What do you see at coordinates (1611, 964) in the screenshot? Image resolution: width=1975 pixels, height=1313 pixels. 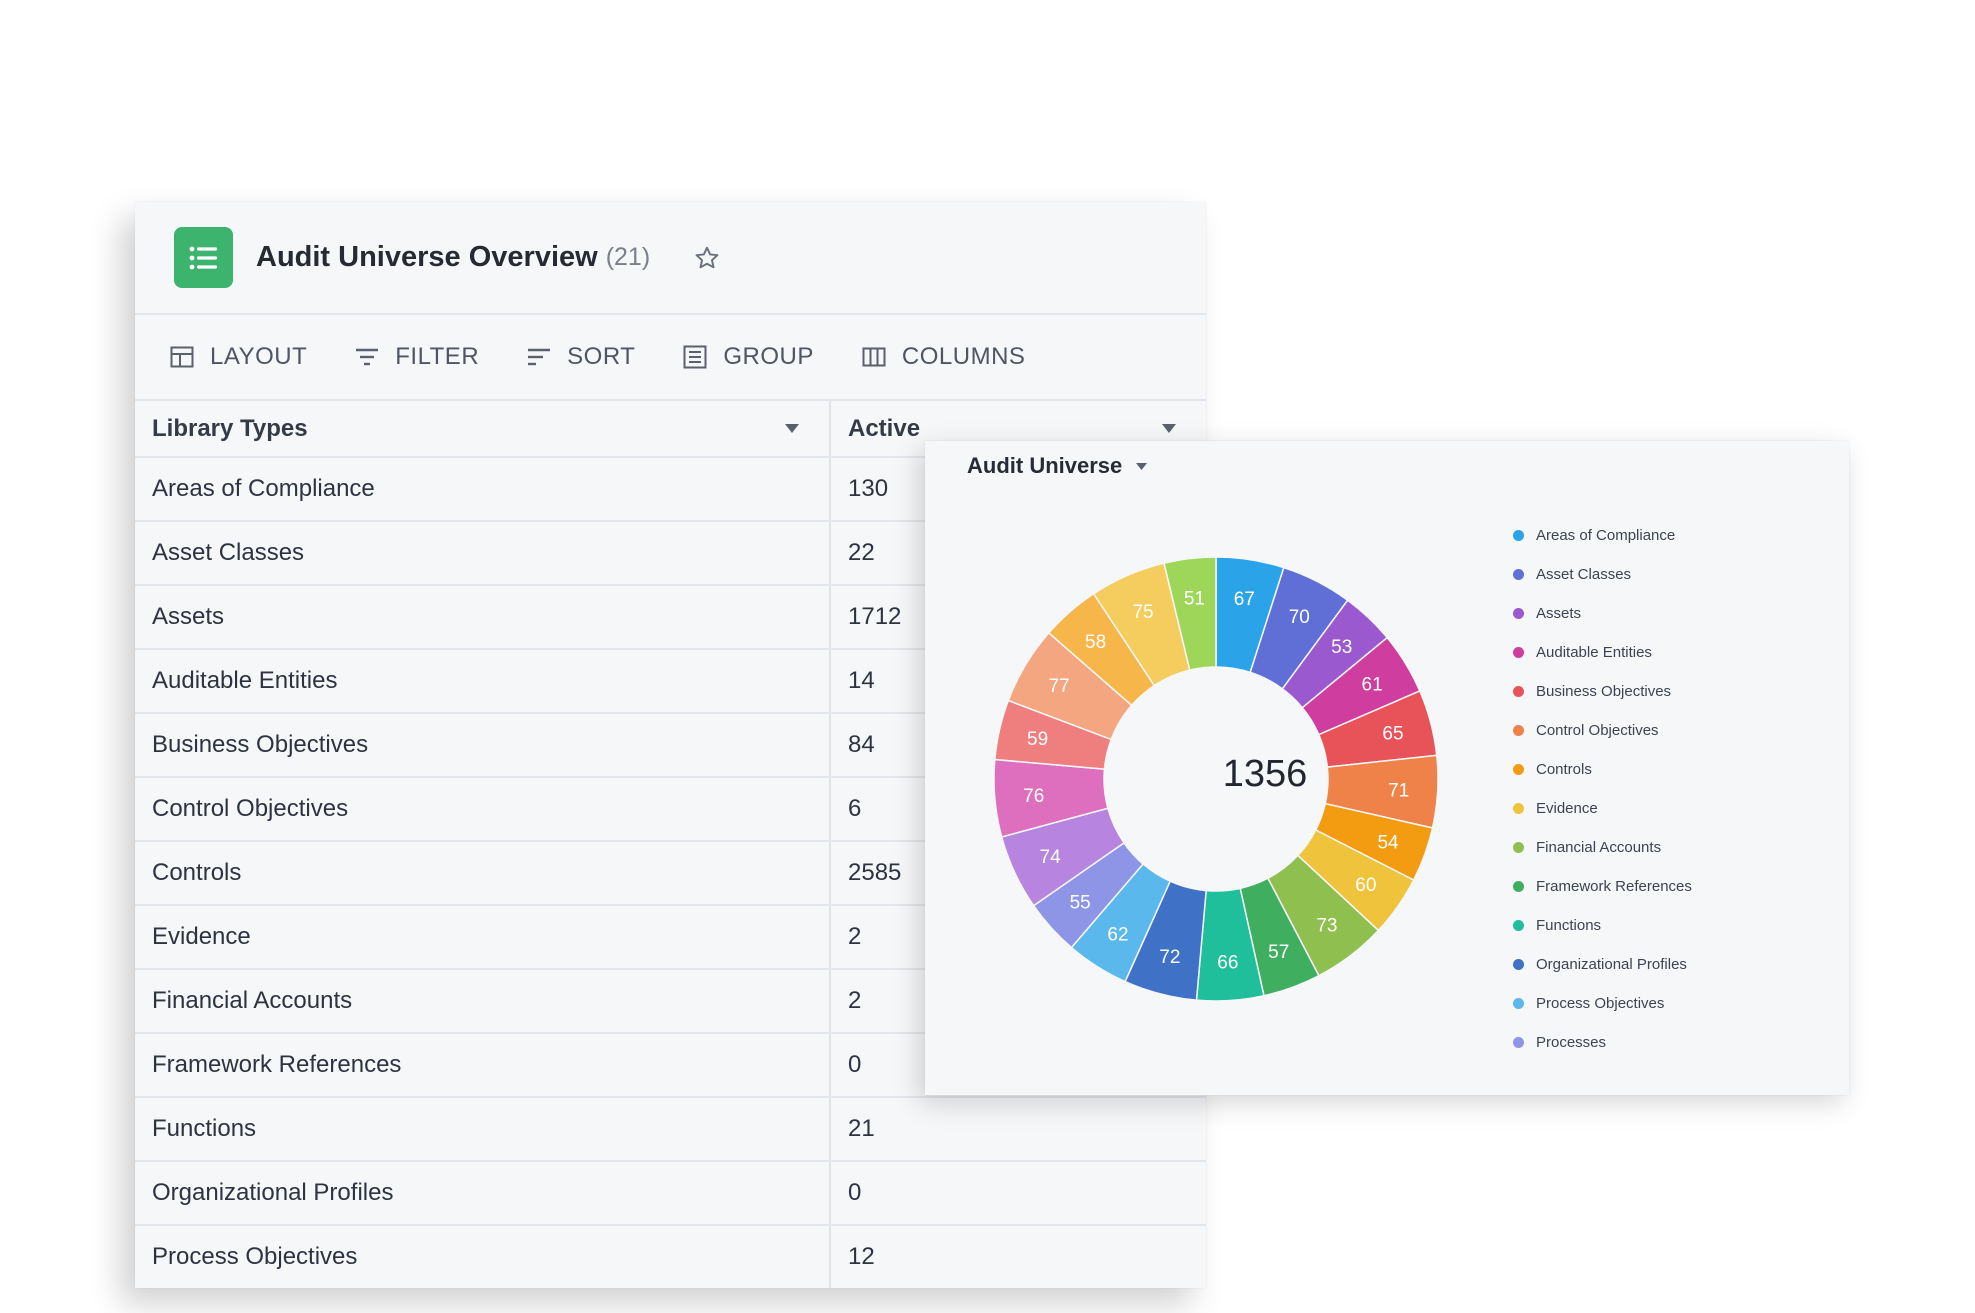 I see `legend-label: Organizational Profiles` at bounding box center [1611, 964].